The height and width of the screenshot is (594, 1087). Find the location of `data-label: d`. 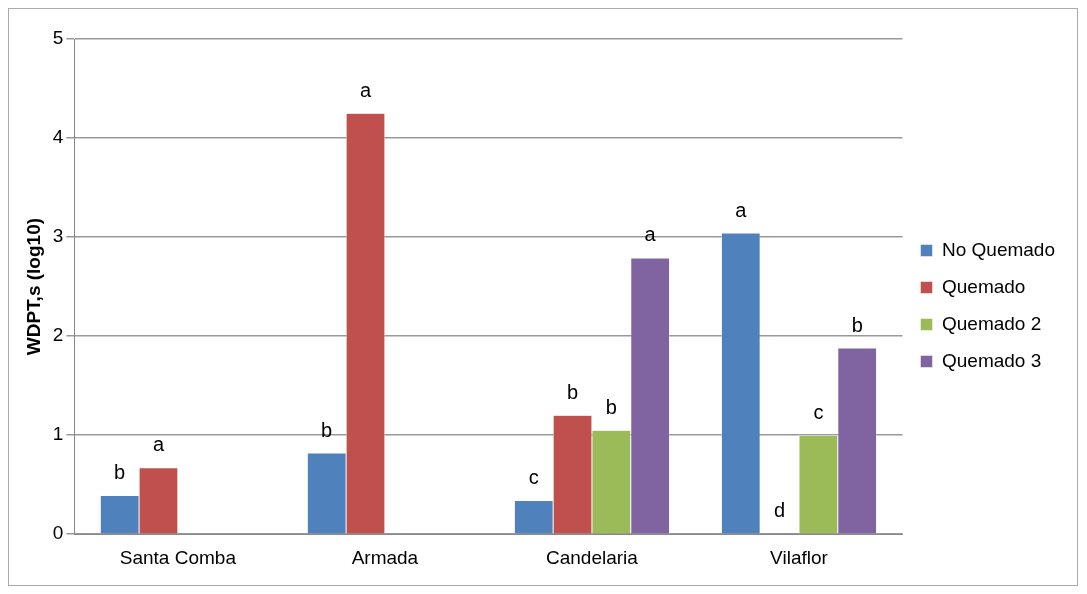

data-label: d is located at coordinates (780, 509).